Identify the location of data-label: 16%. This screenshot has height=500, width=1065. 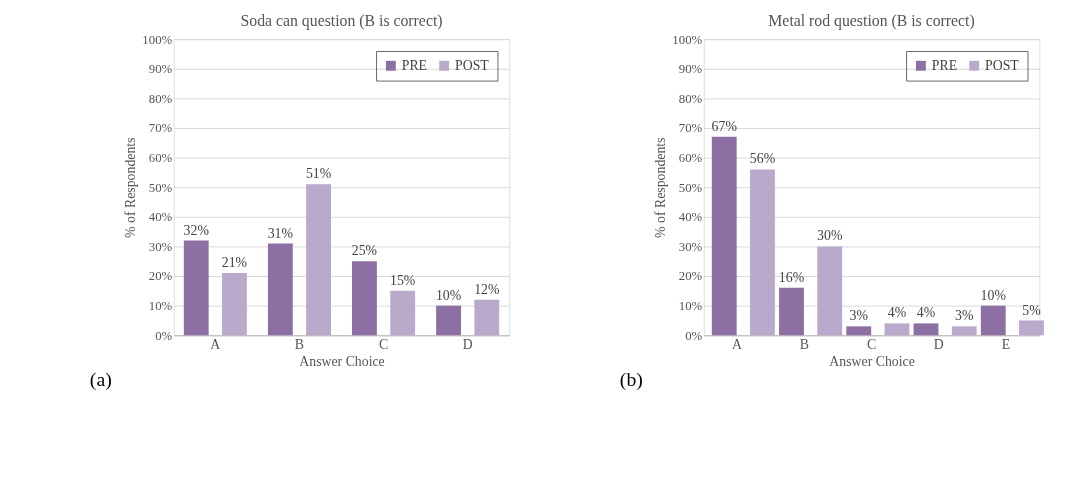
(791, 277).